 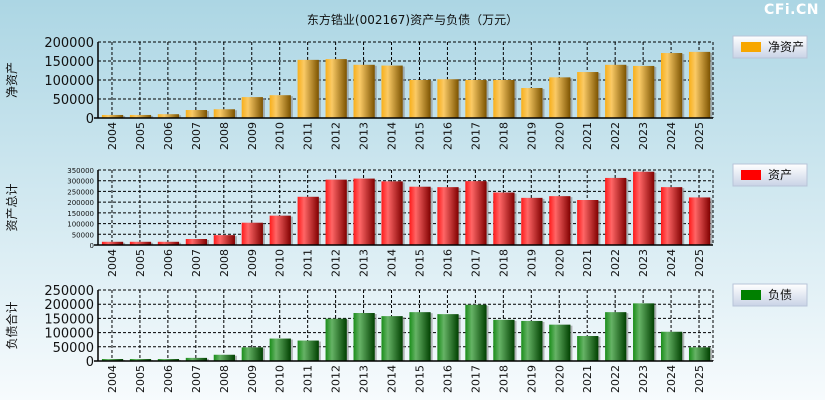 What do you see at coordinates (80, 182) in the screenshot?
I see `y-tick-label: 300000` at bounding box center [80, 182].